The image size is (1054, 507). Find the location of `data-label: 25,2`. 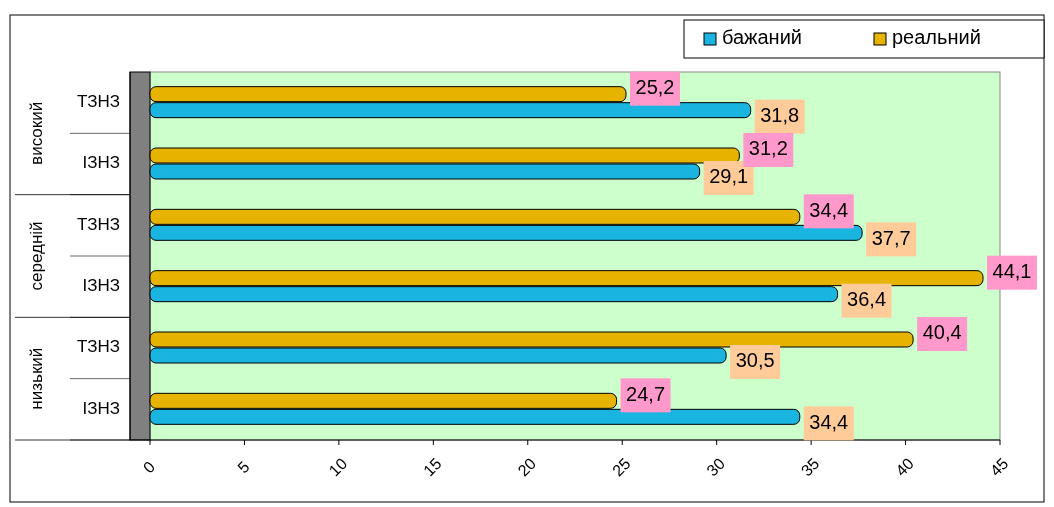

data-label: 25,2 is located at coordinates (655, 86).